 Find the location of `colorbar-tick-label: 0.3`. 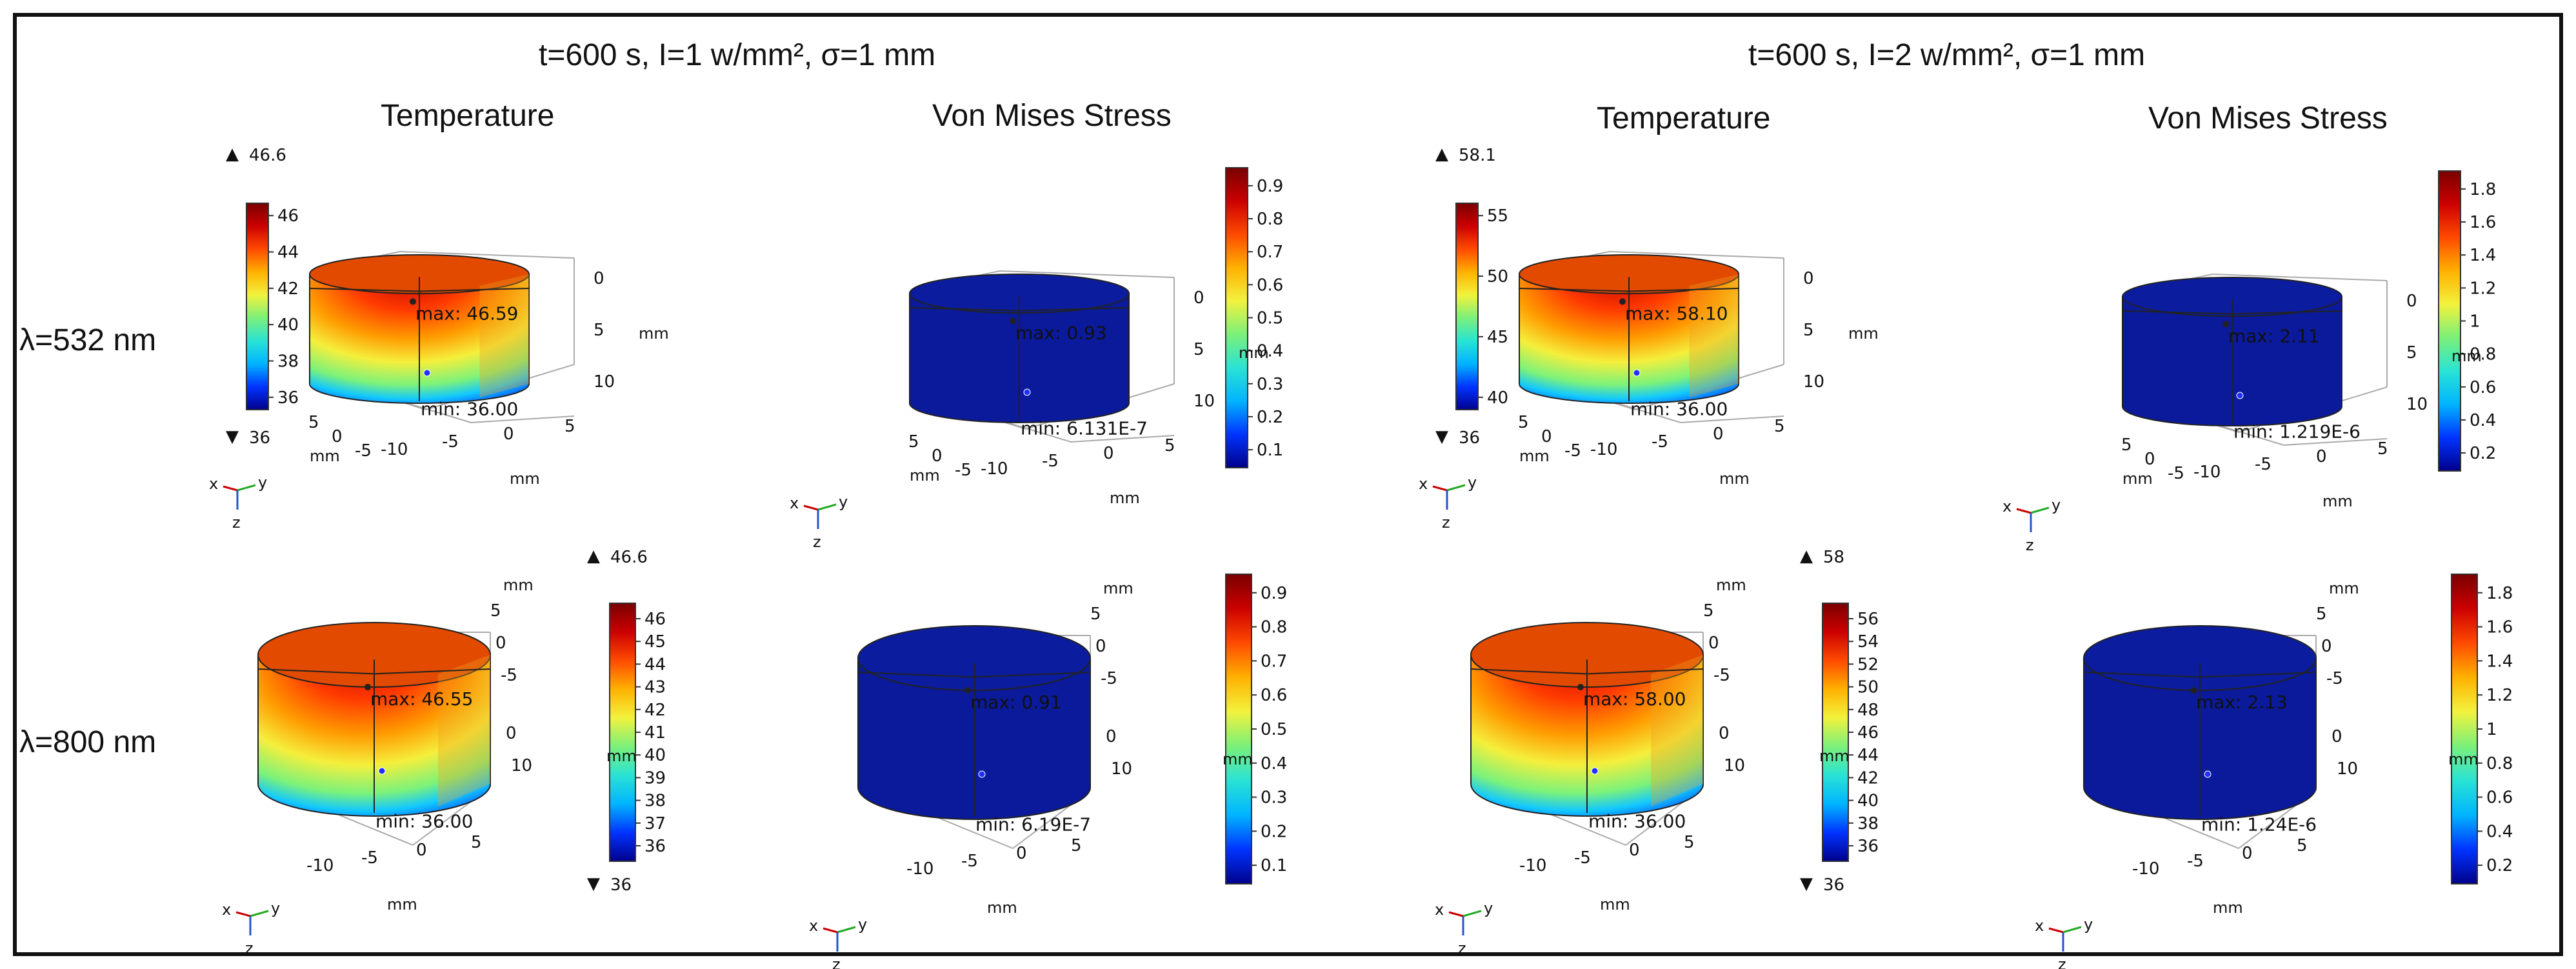

colorbar-tick-label: 0.3 is located at coordinates (1270, 384).